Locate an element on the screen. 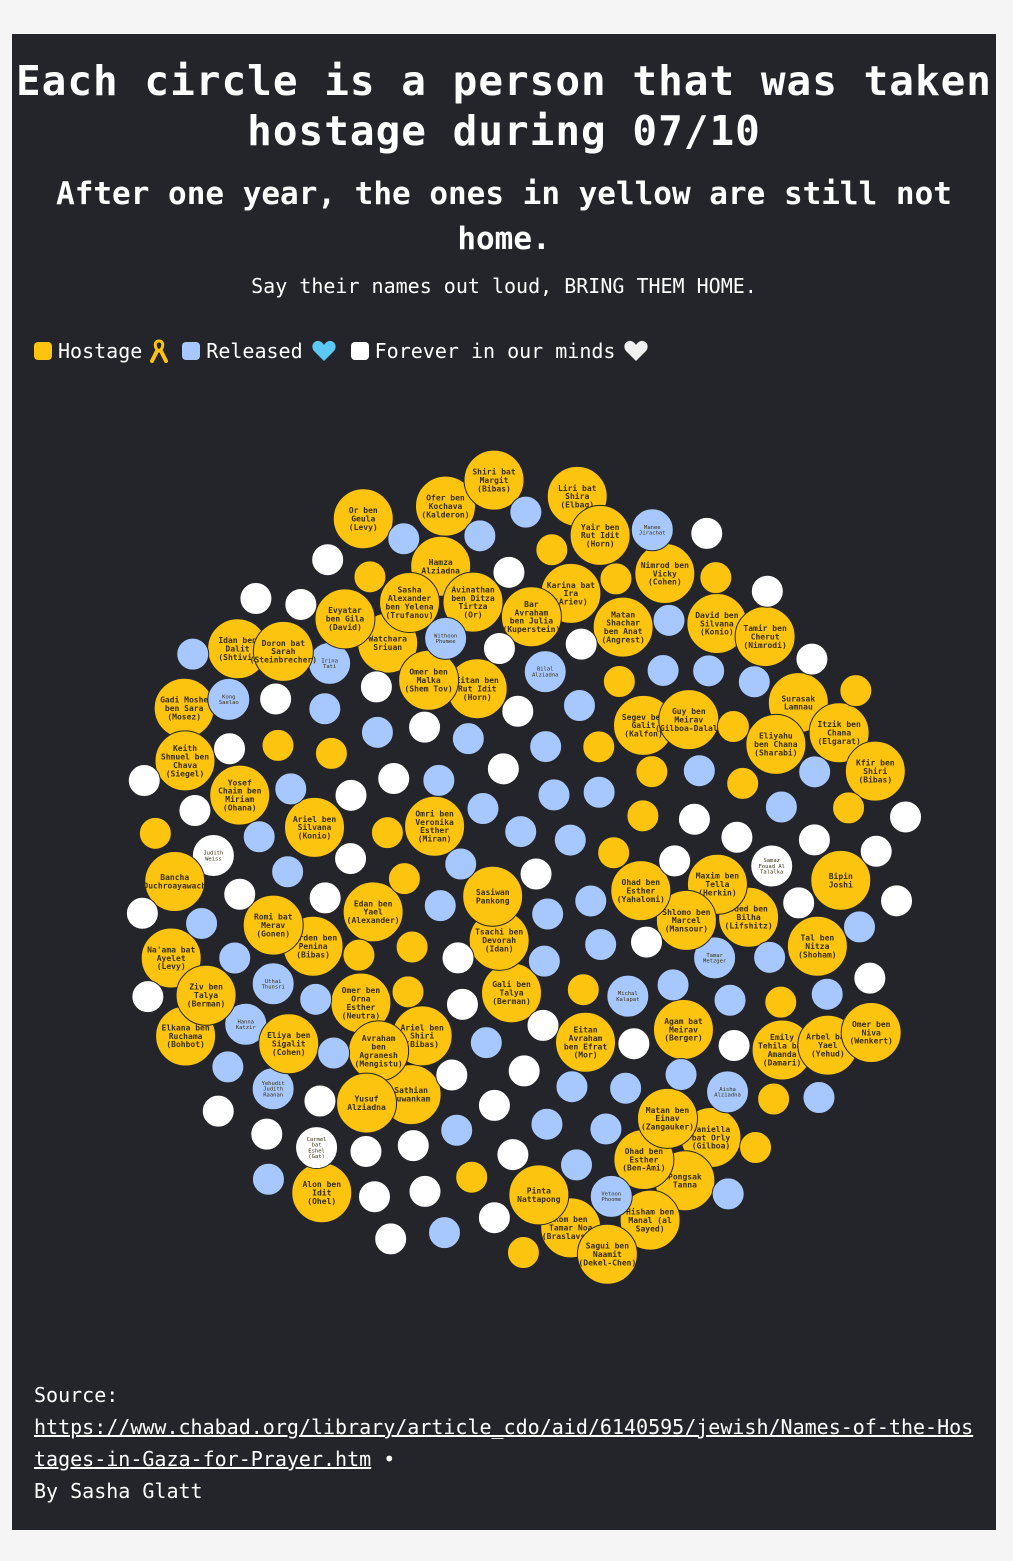 Image resolution: width=1013 pixels, height=1561 pixels. bubble-label: Bar Avraham ben Julia (Kuperstein) is located at coordinates (532, 617).